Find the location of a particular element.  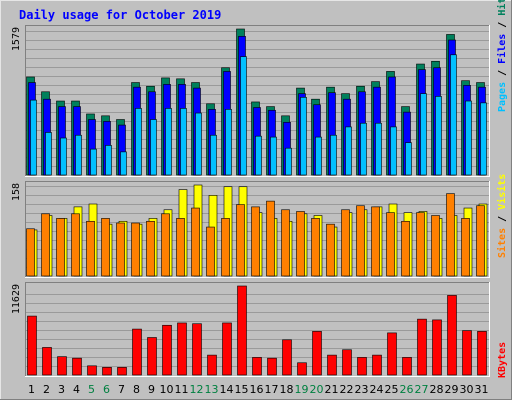

legend-kbytes: KBytes is located at coordinates (502, 360).